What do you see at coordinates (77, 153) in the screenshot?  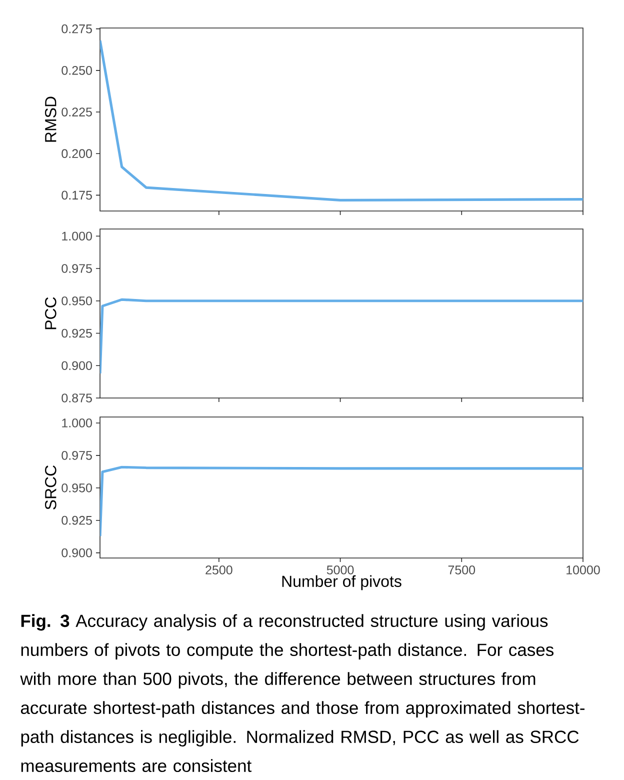 I see `y-tick-label: 0.200` at bounding box center [77, 153].